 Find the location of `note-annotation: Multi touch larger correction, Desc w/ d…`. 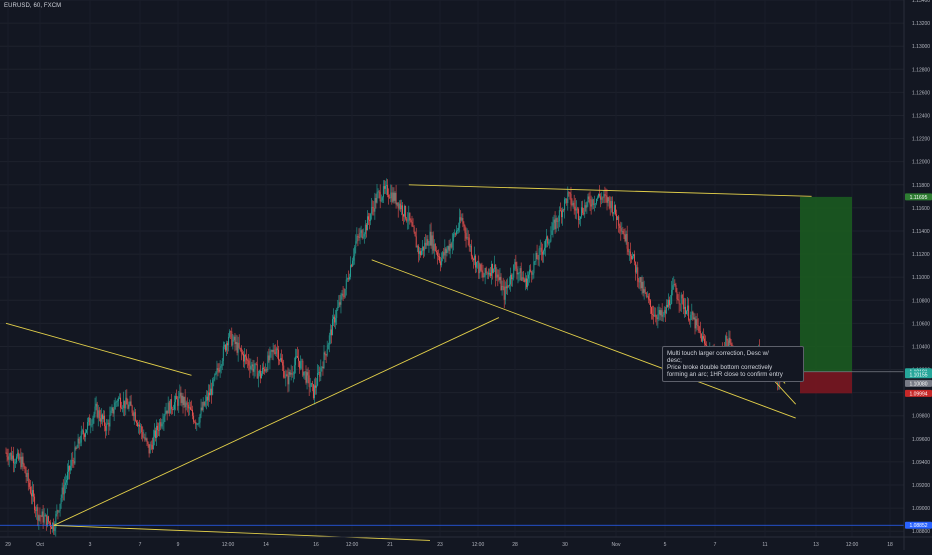

note-annotation: Multi touch larger correction, Desc w/ d… is located at coordinates (733, 364).